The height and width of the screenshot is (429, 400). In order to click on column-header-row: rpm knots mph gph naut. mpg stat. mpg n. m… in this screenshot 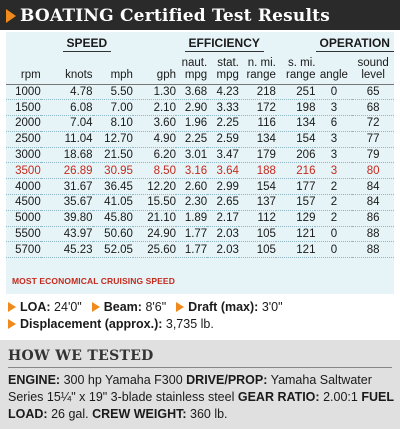, I will do `click(200, 68)`.